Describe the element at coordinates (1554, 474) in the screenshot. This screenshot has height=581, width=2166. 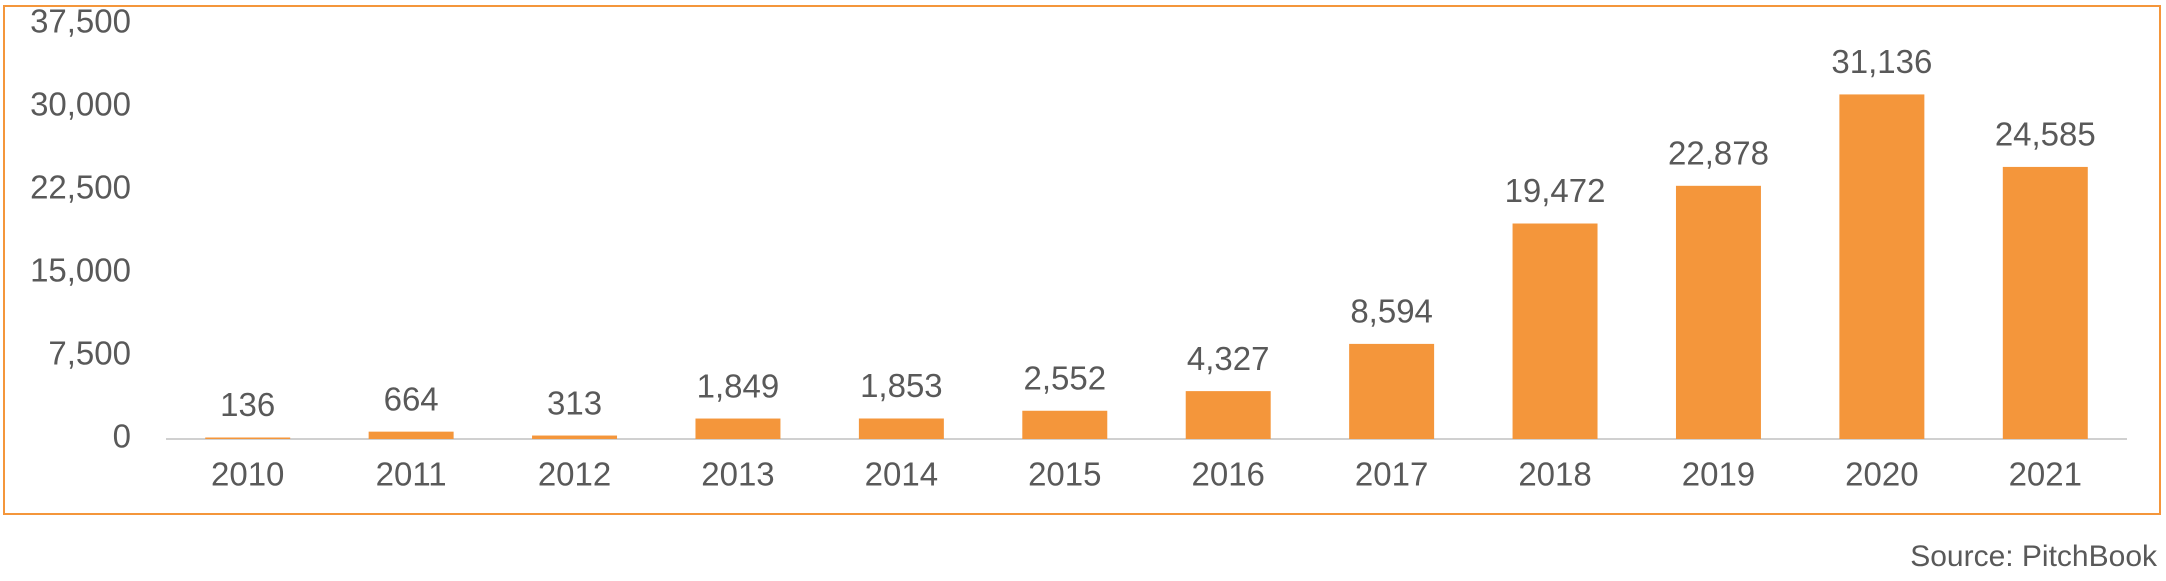
I see `x-tick-label: 2018` at that location.